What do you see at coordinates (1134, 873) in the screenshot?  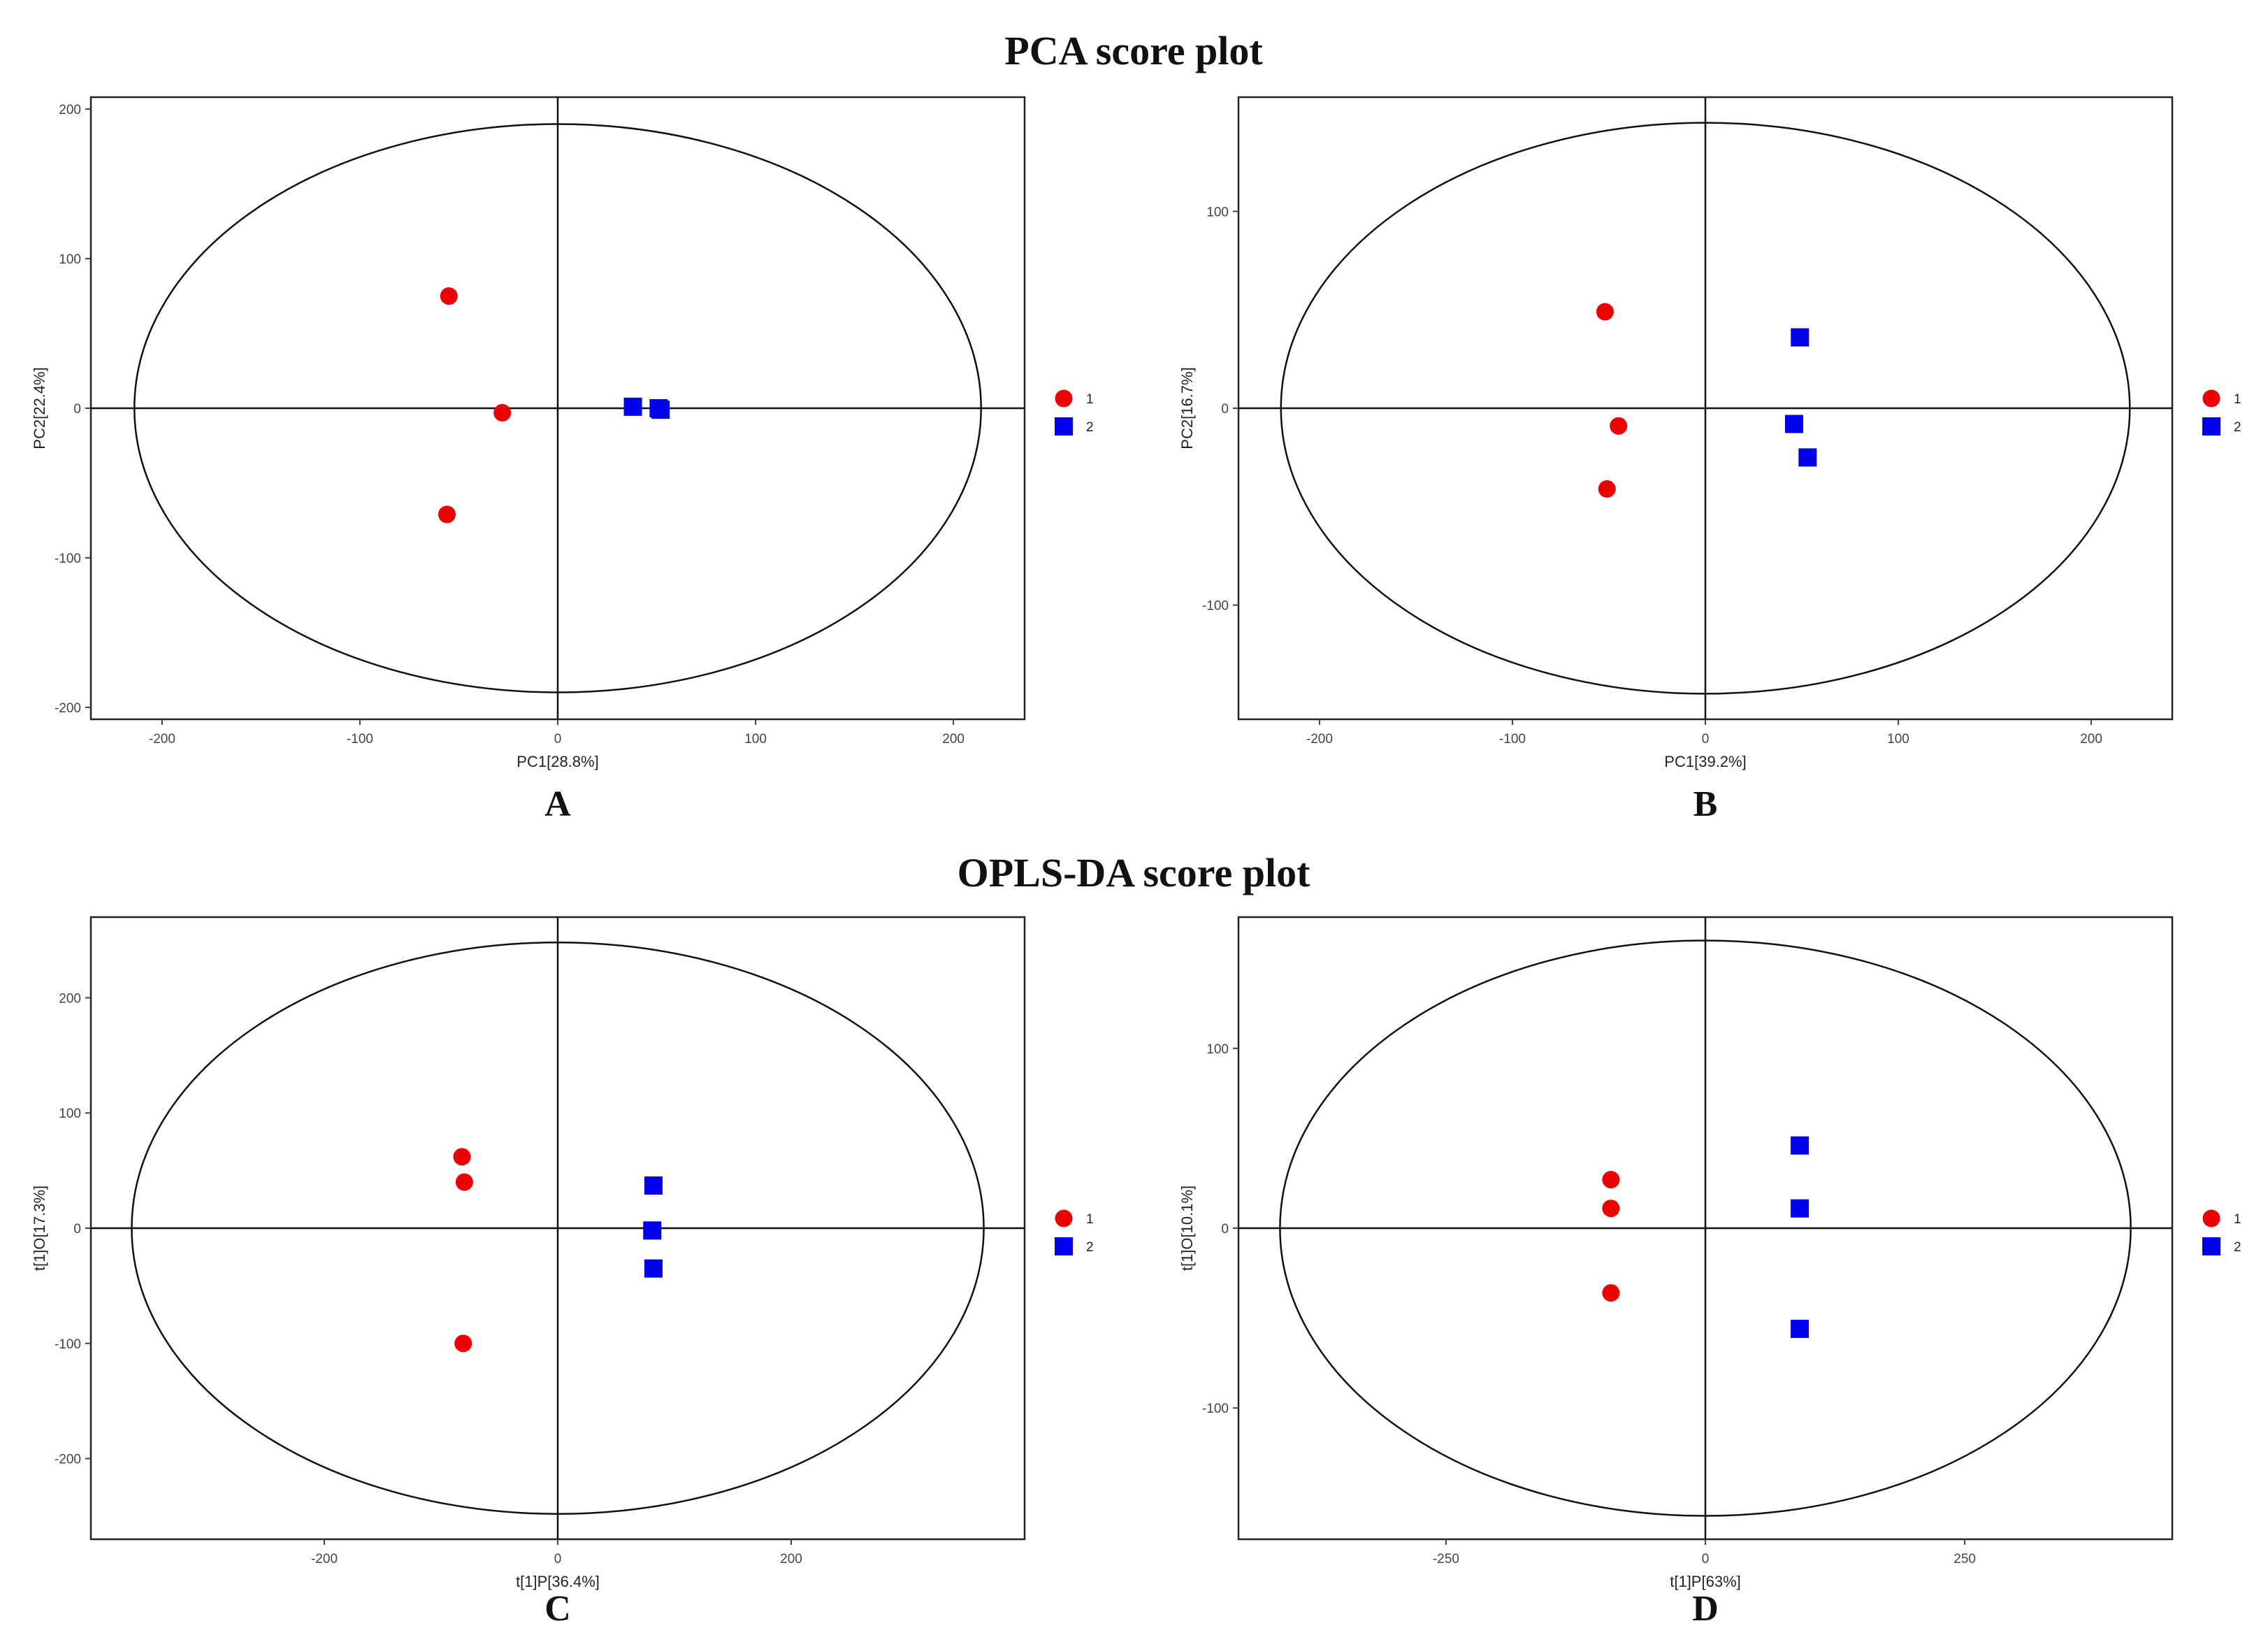 I see `oplsda-section-title: OPLS-DA score plot` at bounding box center [1134, 873].